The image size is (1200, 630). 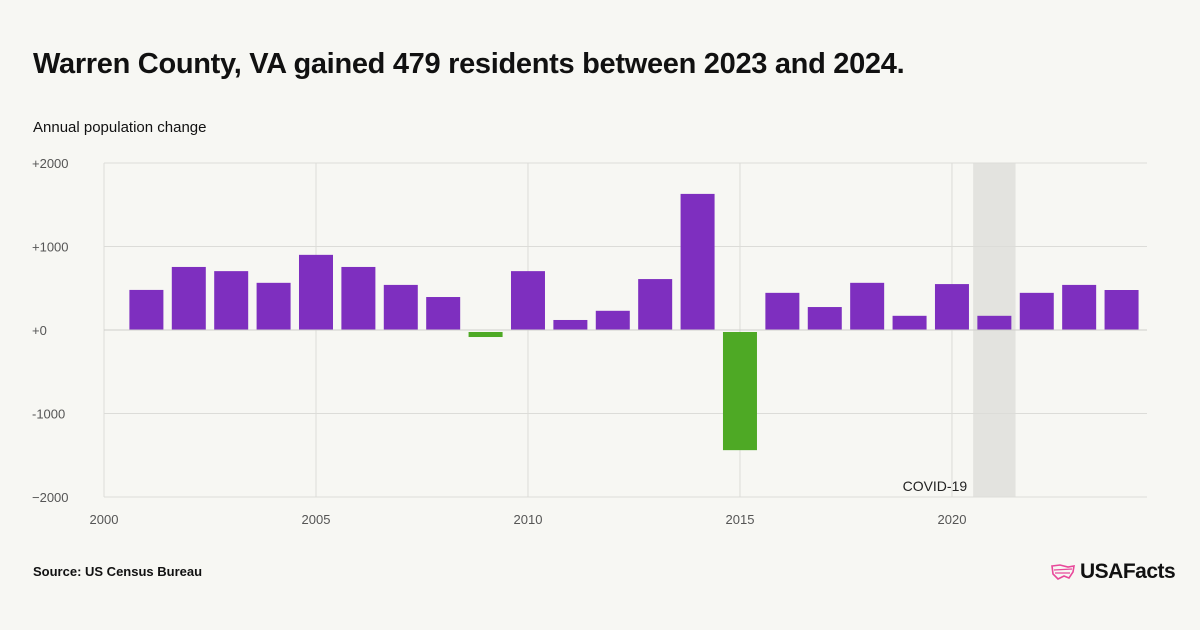 I want to click on bar-2019, so click(x=909, y=322).